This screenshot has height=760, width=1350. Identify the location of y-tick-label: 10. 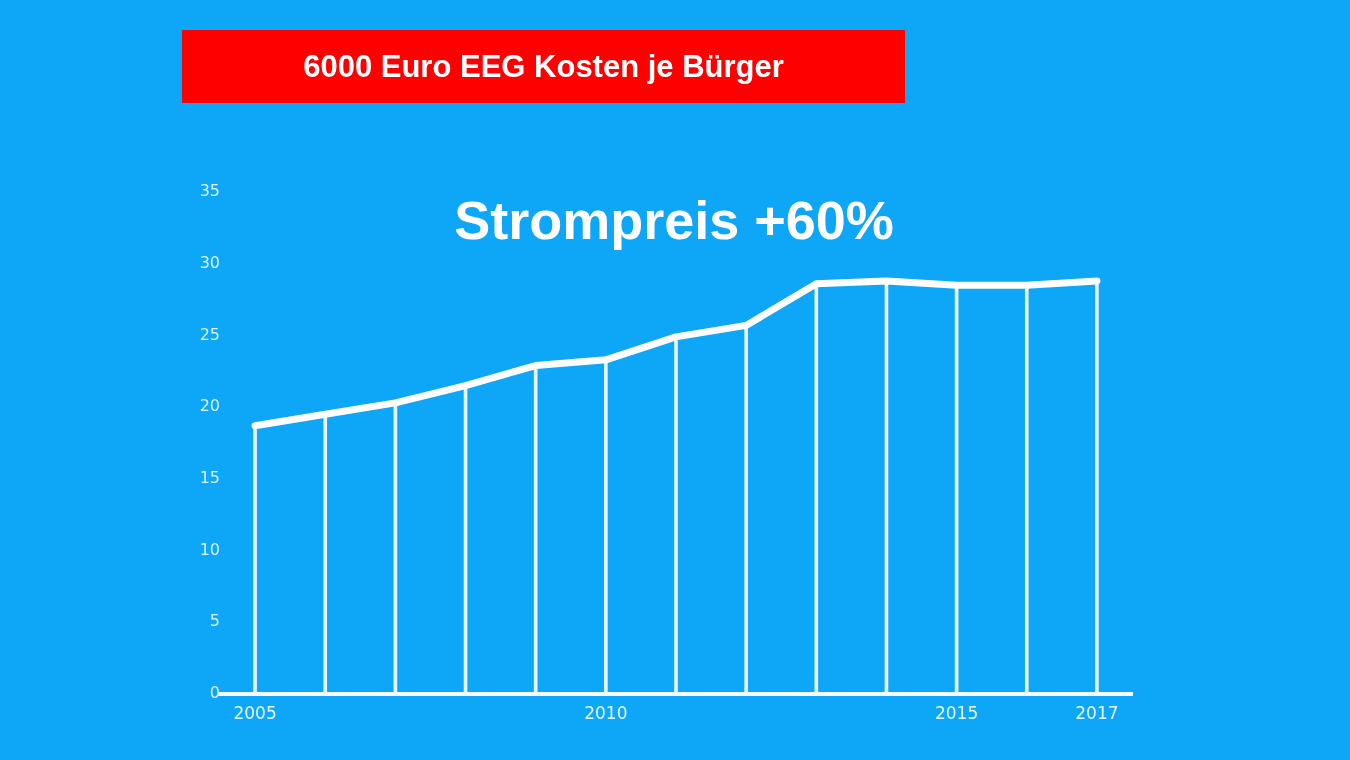
(209, 549).